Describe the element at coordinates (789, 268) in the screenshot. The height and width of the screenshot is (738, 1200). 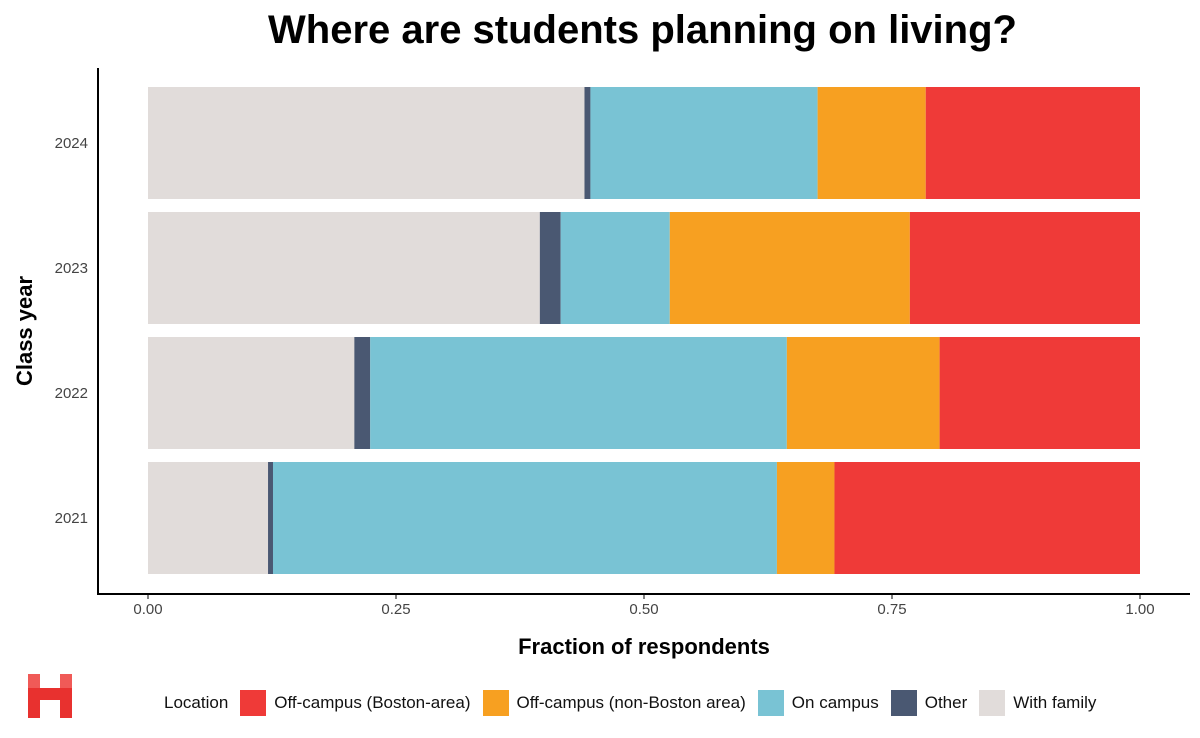
I see `bar-2023-off-campus-non-boston-area` at that location.